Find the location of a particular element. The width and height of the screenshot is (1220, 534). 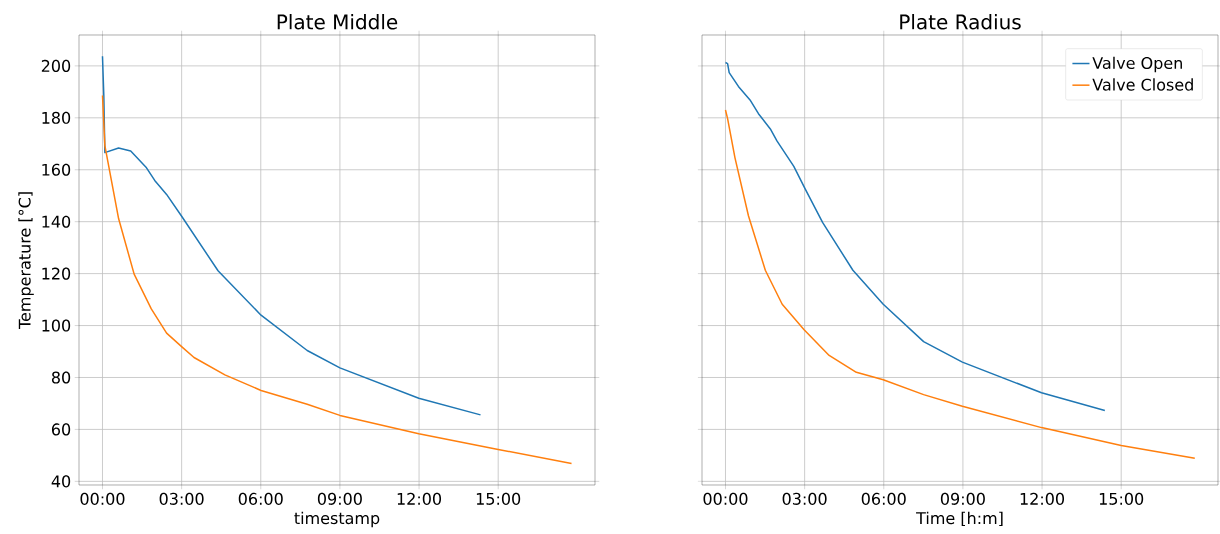

y-tick-label: 140 is located at coordinates (56, 221).